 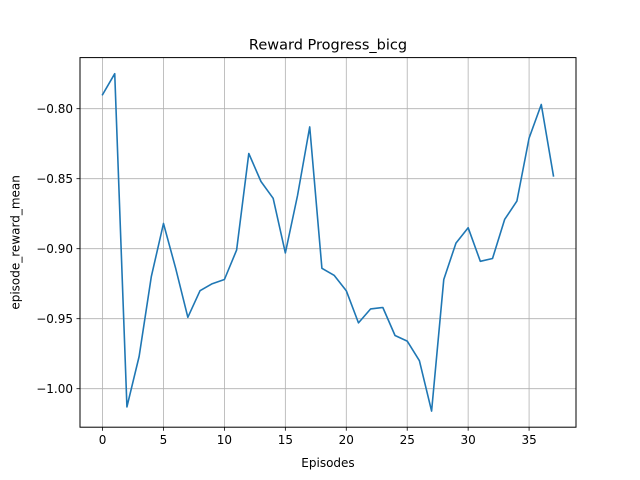 What do you see at coordinates (54, 389) in the screenshot?
I see `y-tick-label: −1.00` at bounding box center [54, 389].